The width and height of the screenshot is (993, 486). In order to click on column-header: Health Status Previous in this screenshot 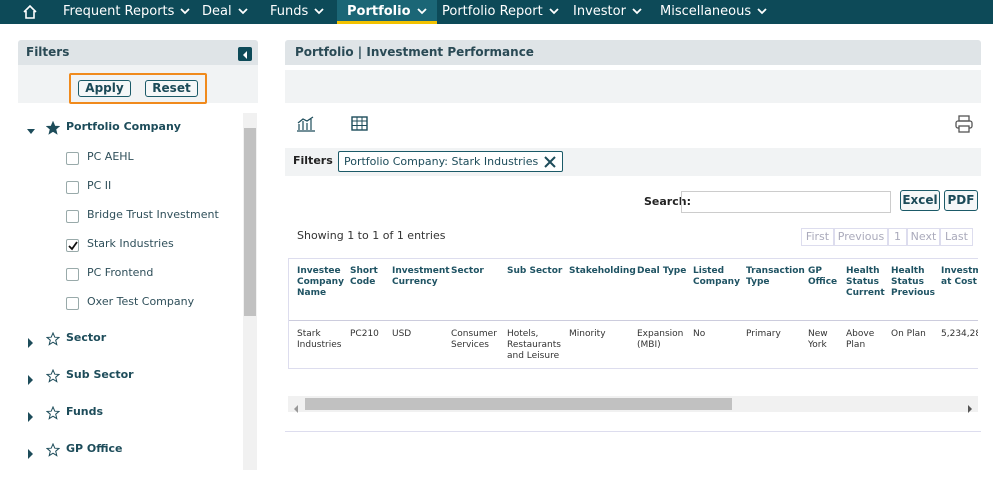, I will do `click(913, 282)`.